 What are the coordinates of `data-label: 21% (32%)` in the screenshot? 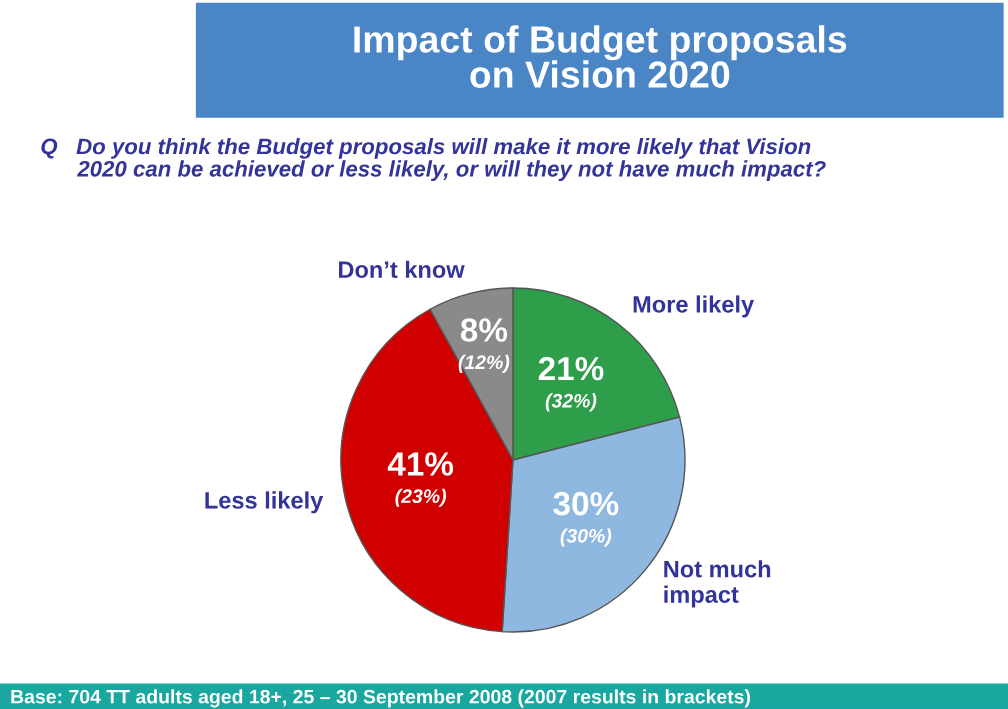 It's located at (571, 384).